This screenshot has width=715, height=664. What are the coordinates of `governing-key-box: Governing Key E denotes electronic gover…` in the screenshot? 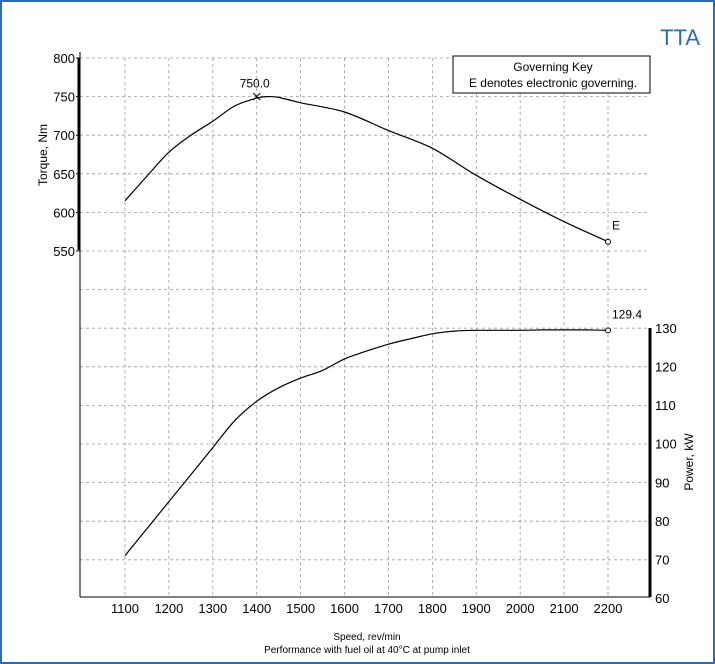 It's located at (551, 74).